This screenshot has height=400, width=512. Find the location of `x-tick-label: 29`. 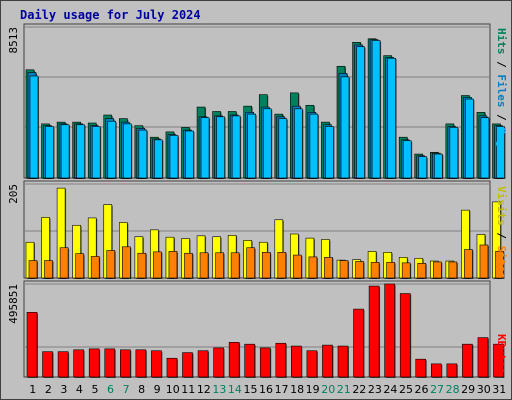

x-tick-label: 29 is located at coordinates (468, 389).